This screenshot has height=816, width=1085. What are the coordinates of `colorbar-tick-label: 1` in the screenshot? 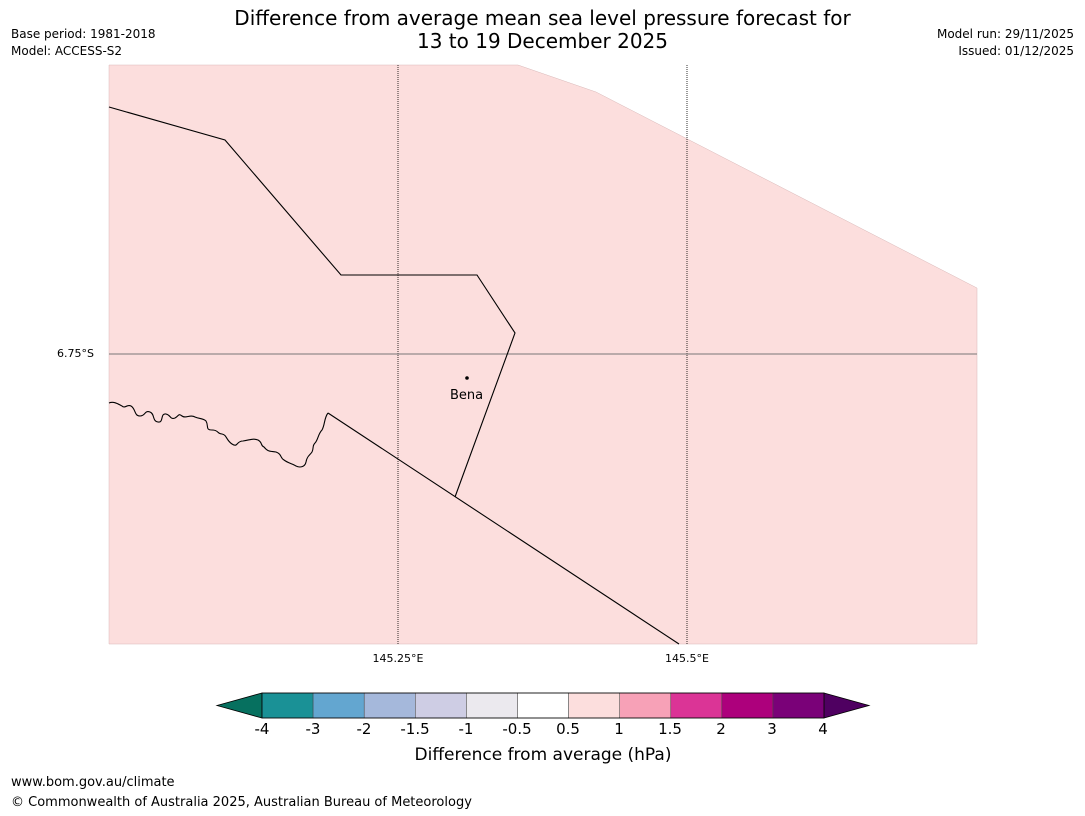 It's located at (619, 729).